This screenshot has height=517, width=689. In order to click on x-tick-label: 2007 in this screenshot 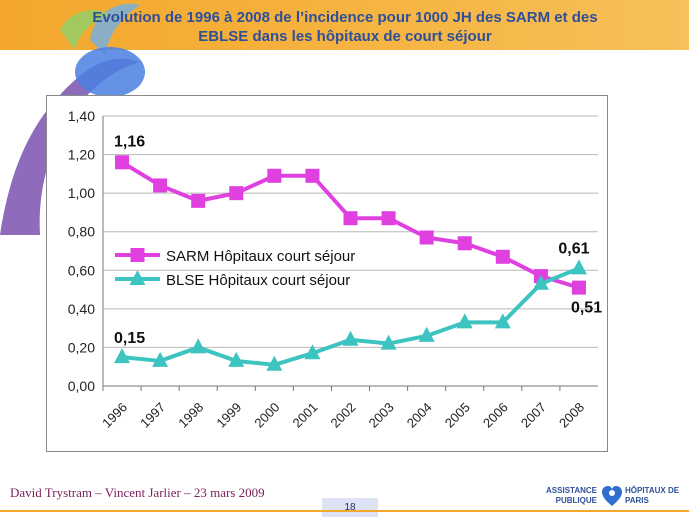, I will do `click(533, 415)`.